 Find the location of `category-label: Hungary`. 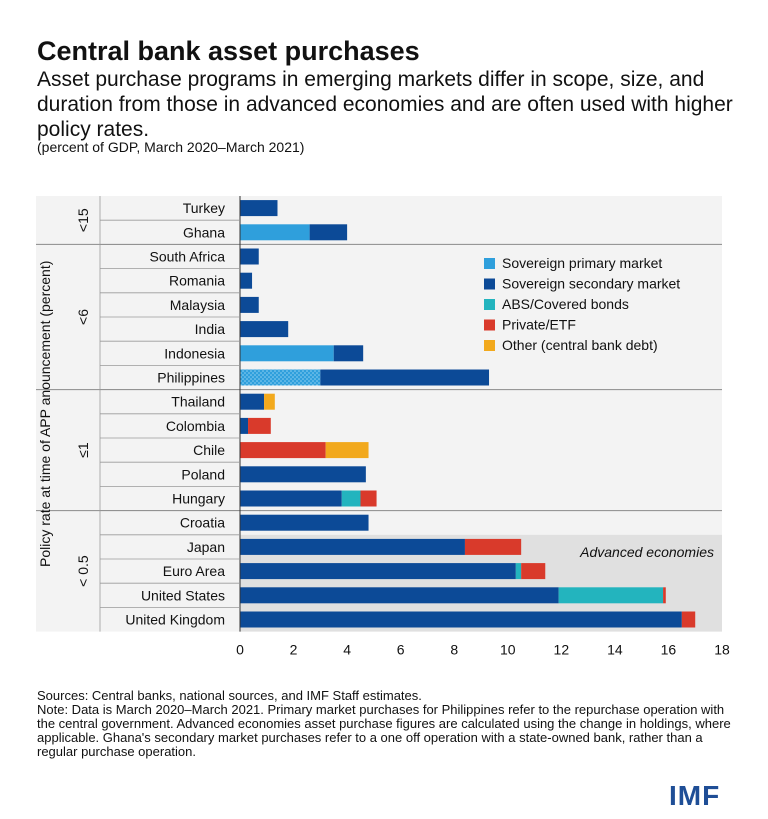

category-label: Hungary is located at coordinates (198, 499).